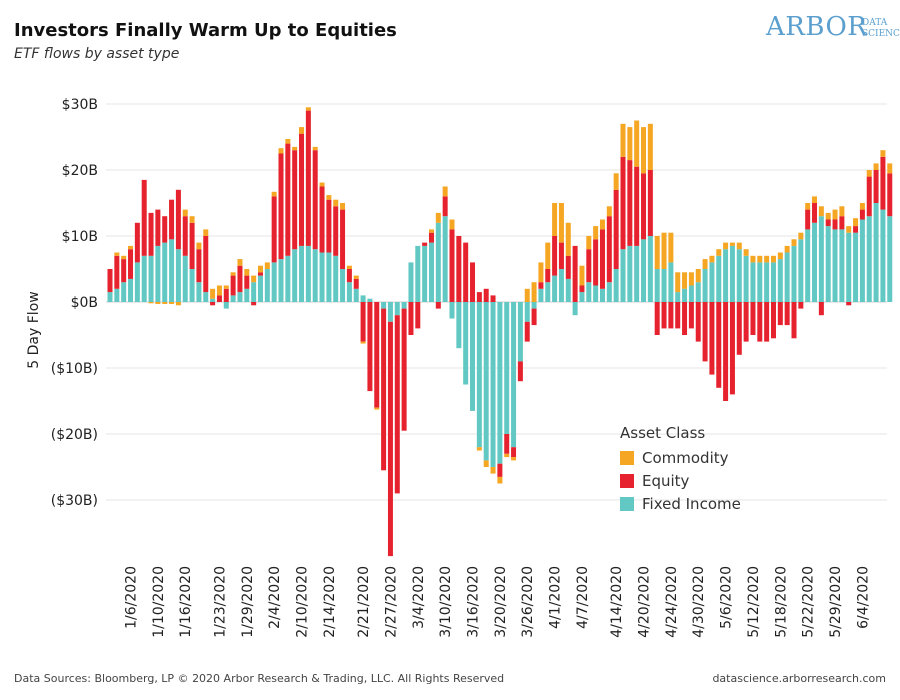 Image resolution: width=900 pixels, height=700 pixels. What do you see at coordinates (364, 602) in the screenshot?
I see `x-tick-label: 2/21/2020` at bounding box center [364, 602].